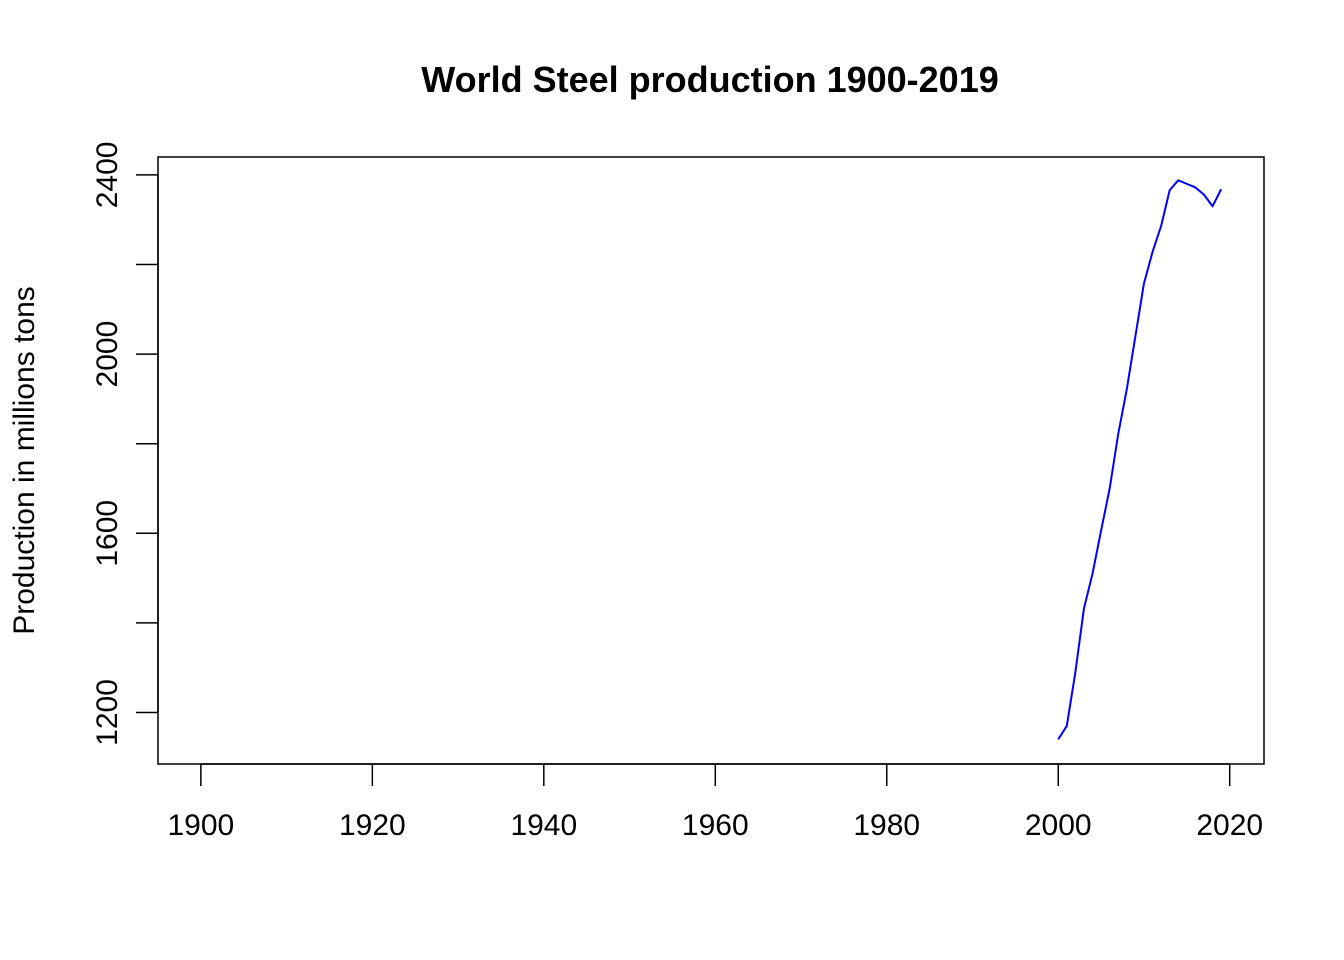 The image size is (1344, 960). I want to click on x-tick-label: 1980, so click(886, 825).